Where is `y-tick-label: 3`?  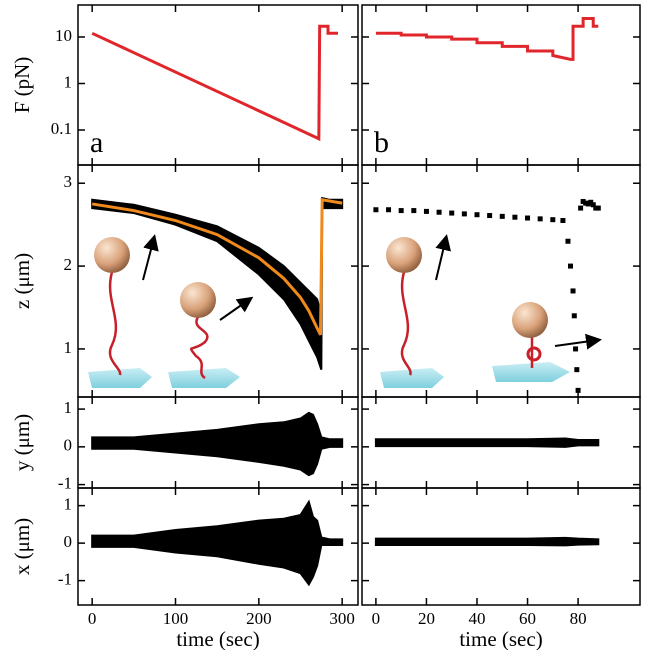
y-tick-label: 3 is located at coordinates (68, 181).